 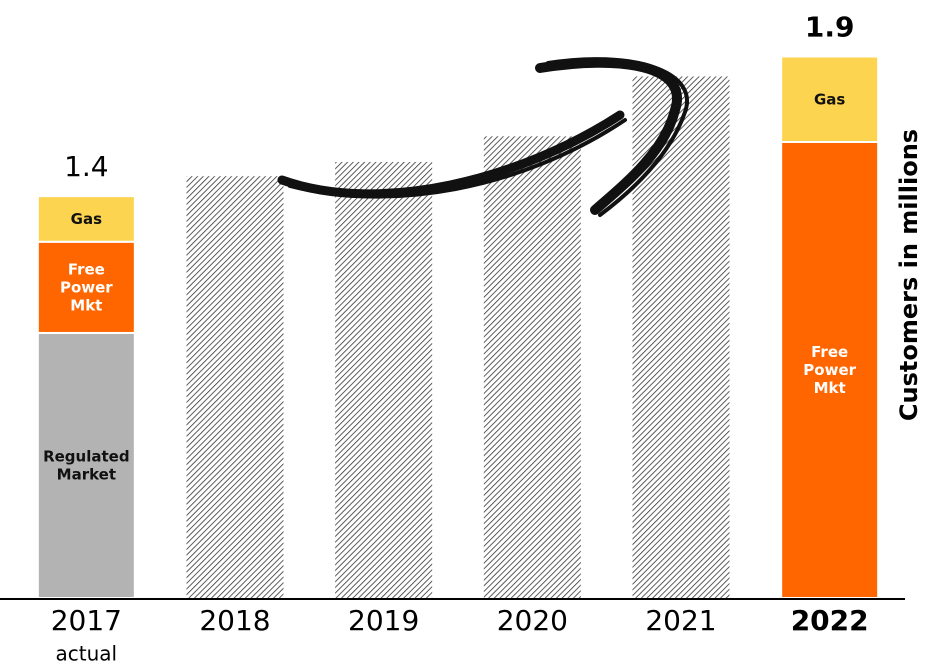 I want to click on growth-arrow, so click(x=483, y=137).